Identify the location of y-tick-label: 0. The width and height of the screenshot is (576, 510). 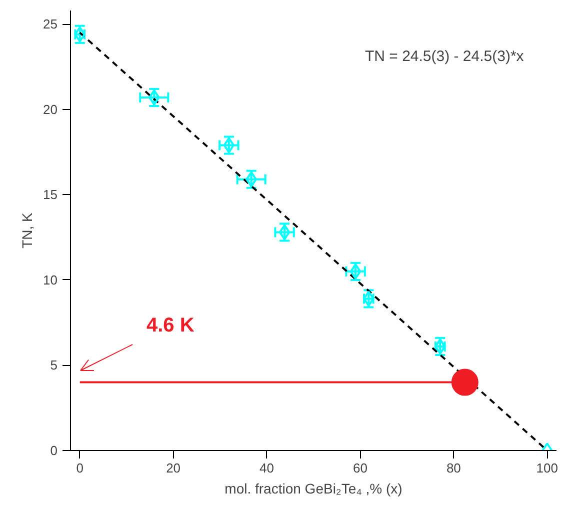
(54, 450).